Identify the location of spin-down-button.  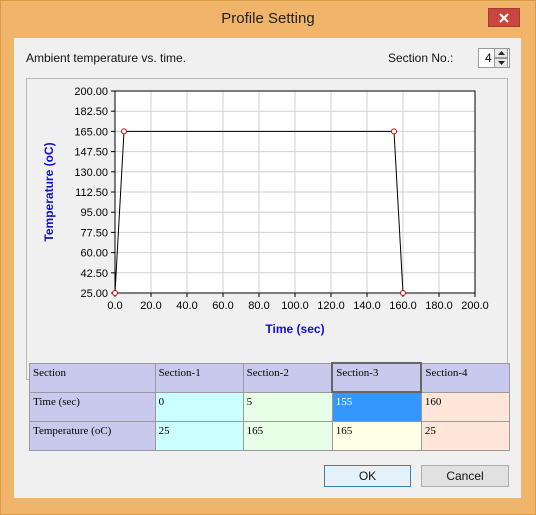
(501, 63).